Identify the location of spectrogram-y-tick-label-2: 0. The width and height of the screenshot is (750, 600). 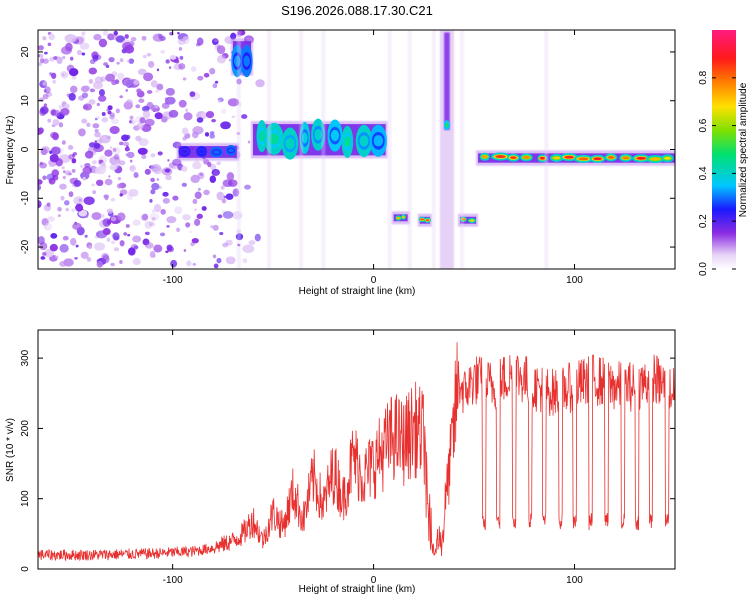
(25, 149).